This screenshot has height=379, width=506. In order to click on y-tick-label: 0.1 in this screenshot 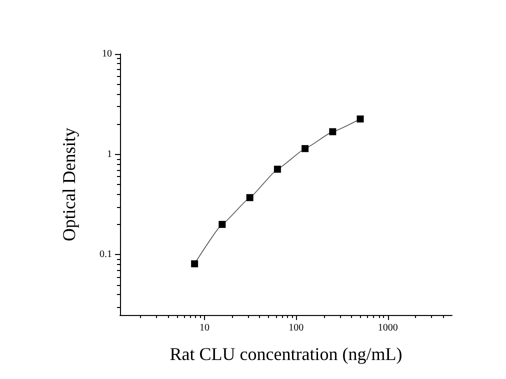, I will do `click(106, 254)`.